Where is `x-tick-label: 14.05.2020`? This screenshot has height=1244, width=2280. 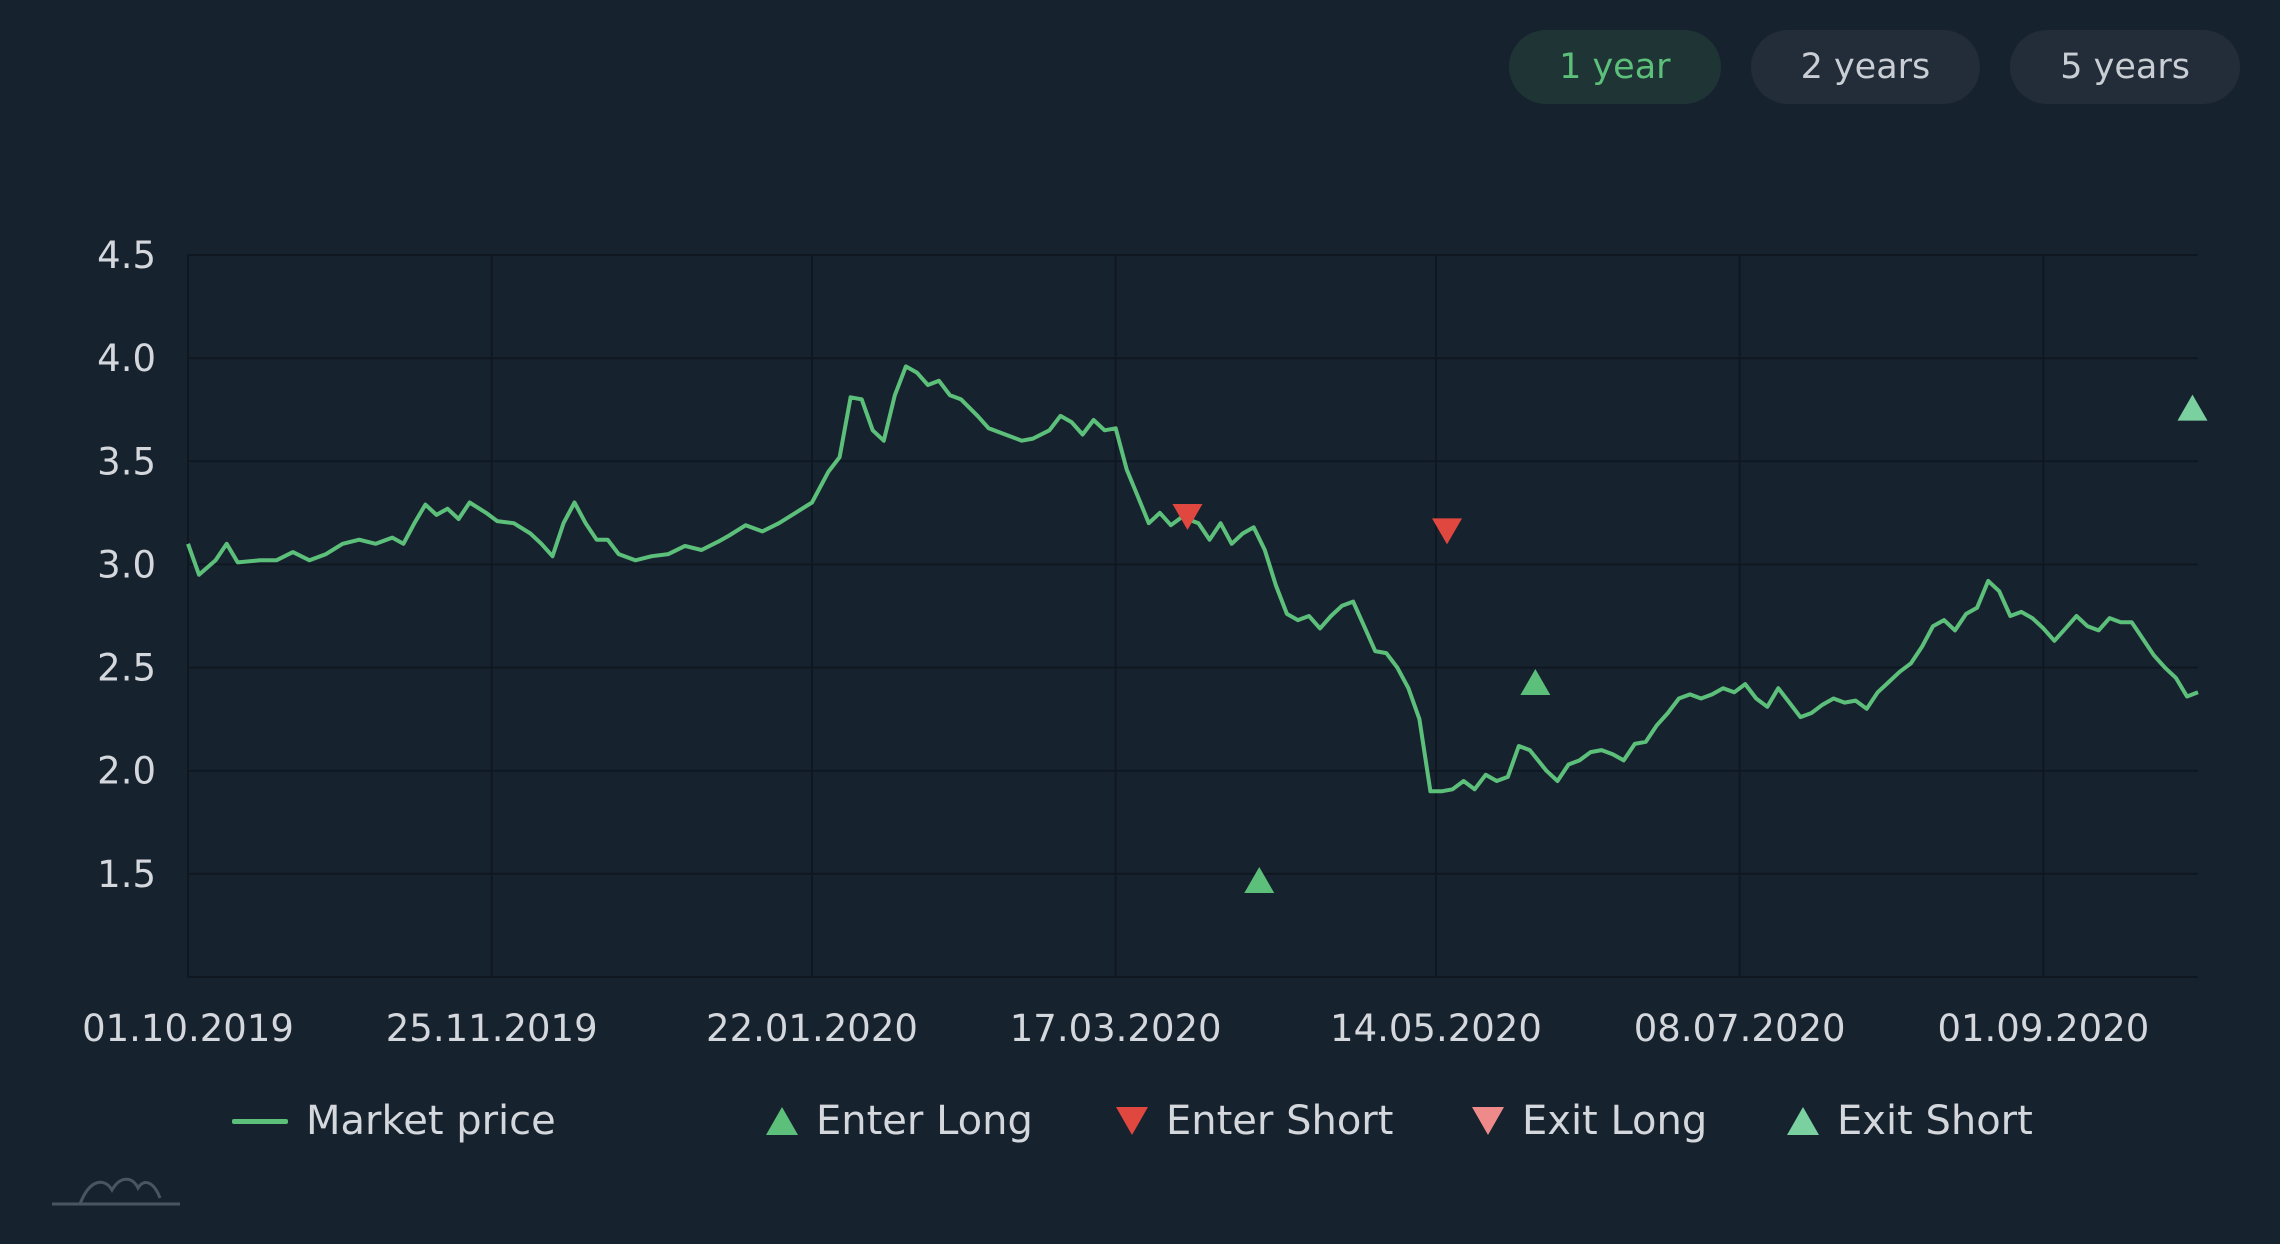
x-tick-label: 14.05.2020 is located at coordinates (1436, 1028).